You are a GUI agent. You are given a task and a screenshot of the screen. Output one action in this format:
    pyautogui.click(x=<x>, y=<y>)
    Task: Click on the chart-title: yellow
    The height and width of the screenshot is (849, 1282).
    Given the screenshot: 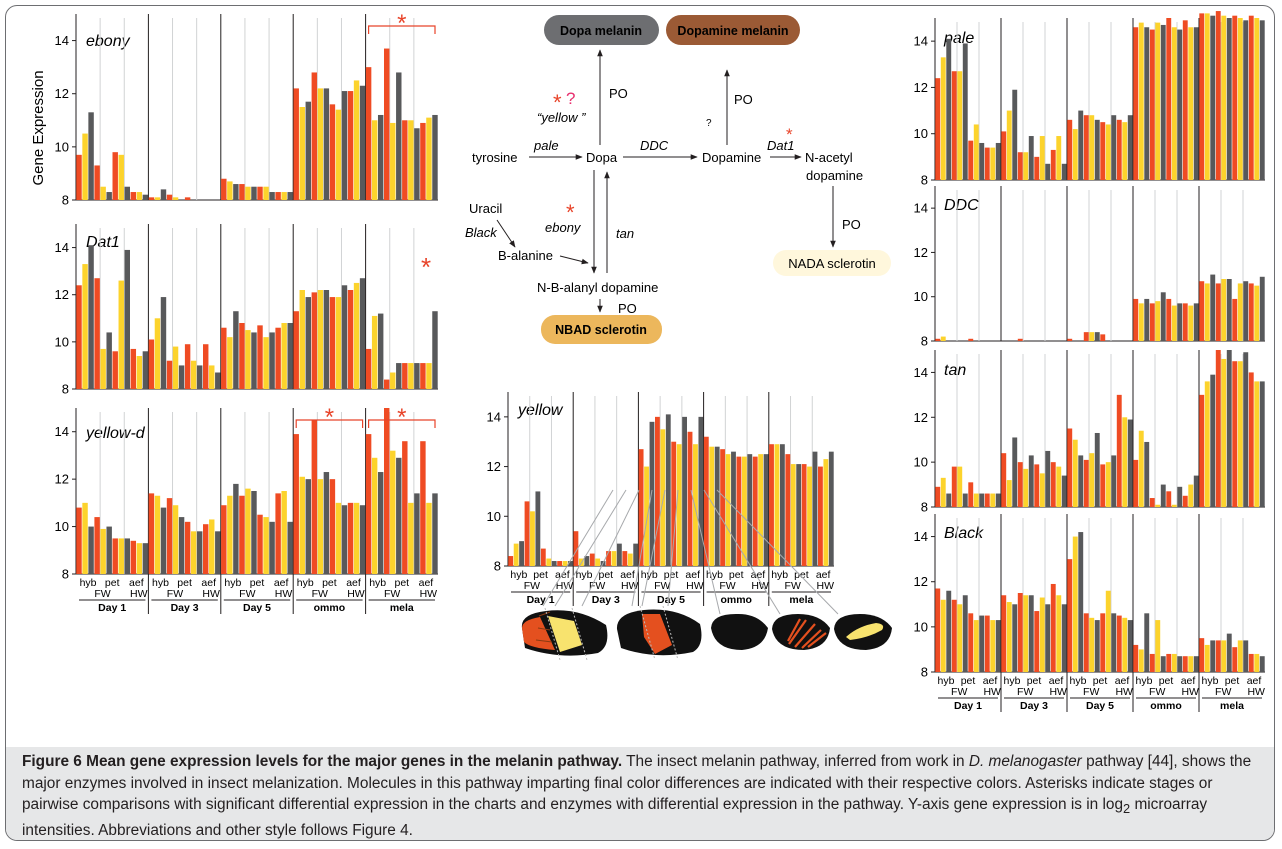 What is the action you would take?
    pyautogui.click(x=540, y=410)
    